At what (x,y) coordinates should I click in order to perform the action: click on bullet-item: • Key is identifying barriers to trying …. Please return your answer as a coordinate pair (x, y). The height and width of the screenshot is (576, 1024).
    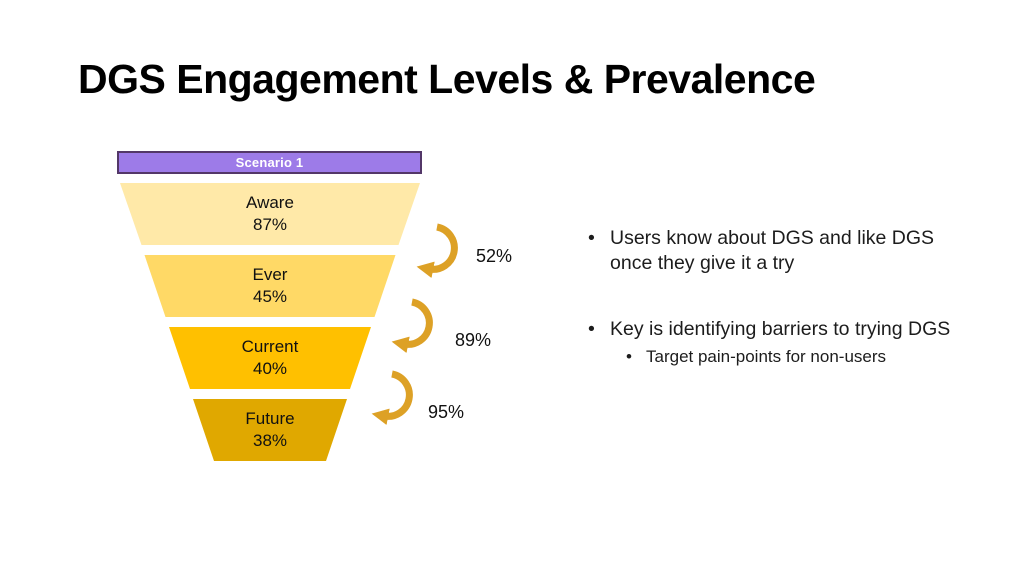
    Looking at the image, I should click on (793, 329).